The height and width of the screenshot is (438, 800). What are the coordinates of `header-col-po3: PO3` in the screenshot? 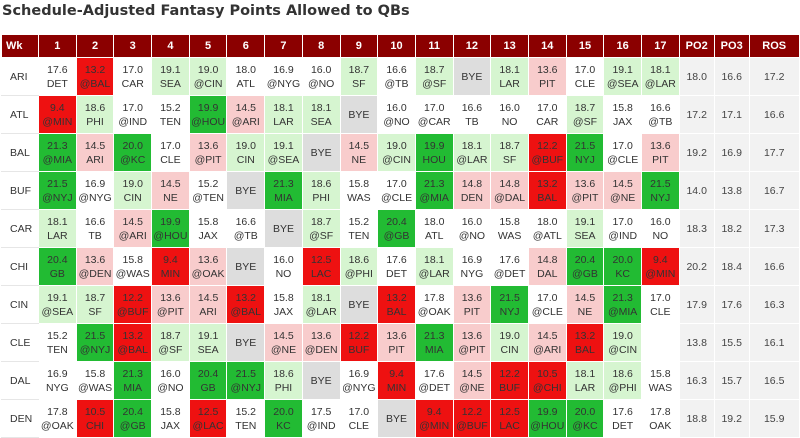 It's located at (731, 46).